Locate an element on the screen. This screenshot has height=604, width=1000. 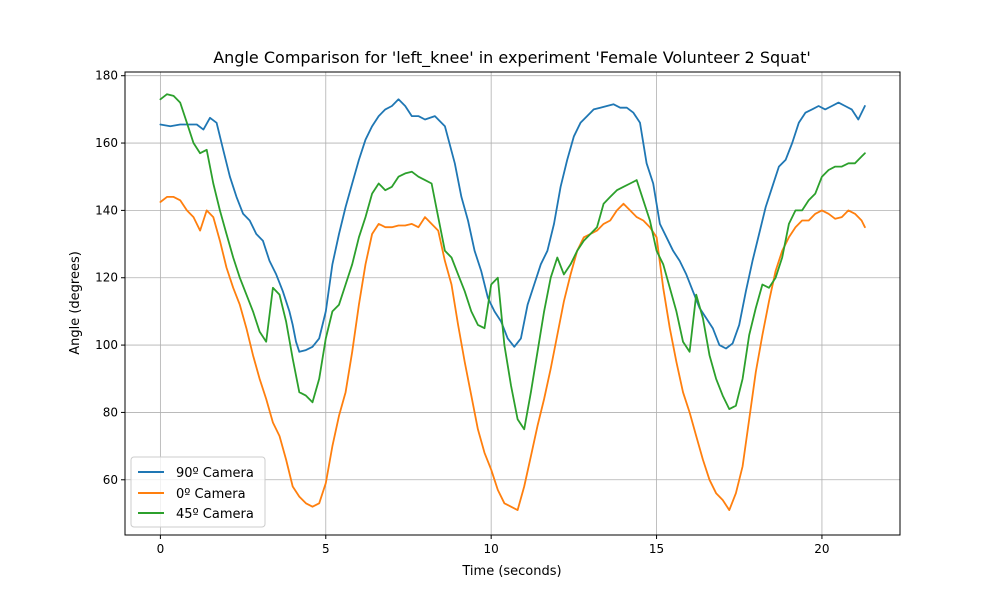
x-tick-label: 20 is located at coordinates (821, 549).